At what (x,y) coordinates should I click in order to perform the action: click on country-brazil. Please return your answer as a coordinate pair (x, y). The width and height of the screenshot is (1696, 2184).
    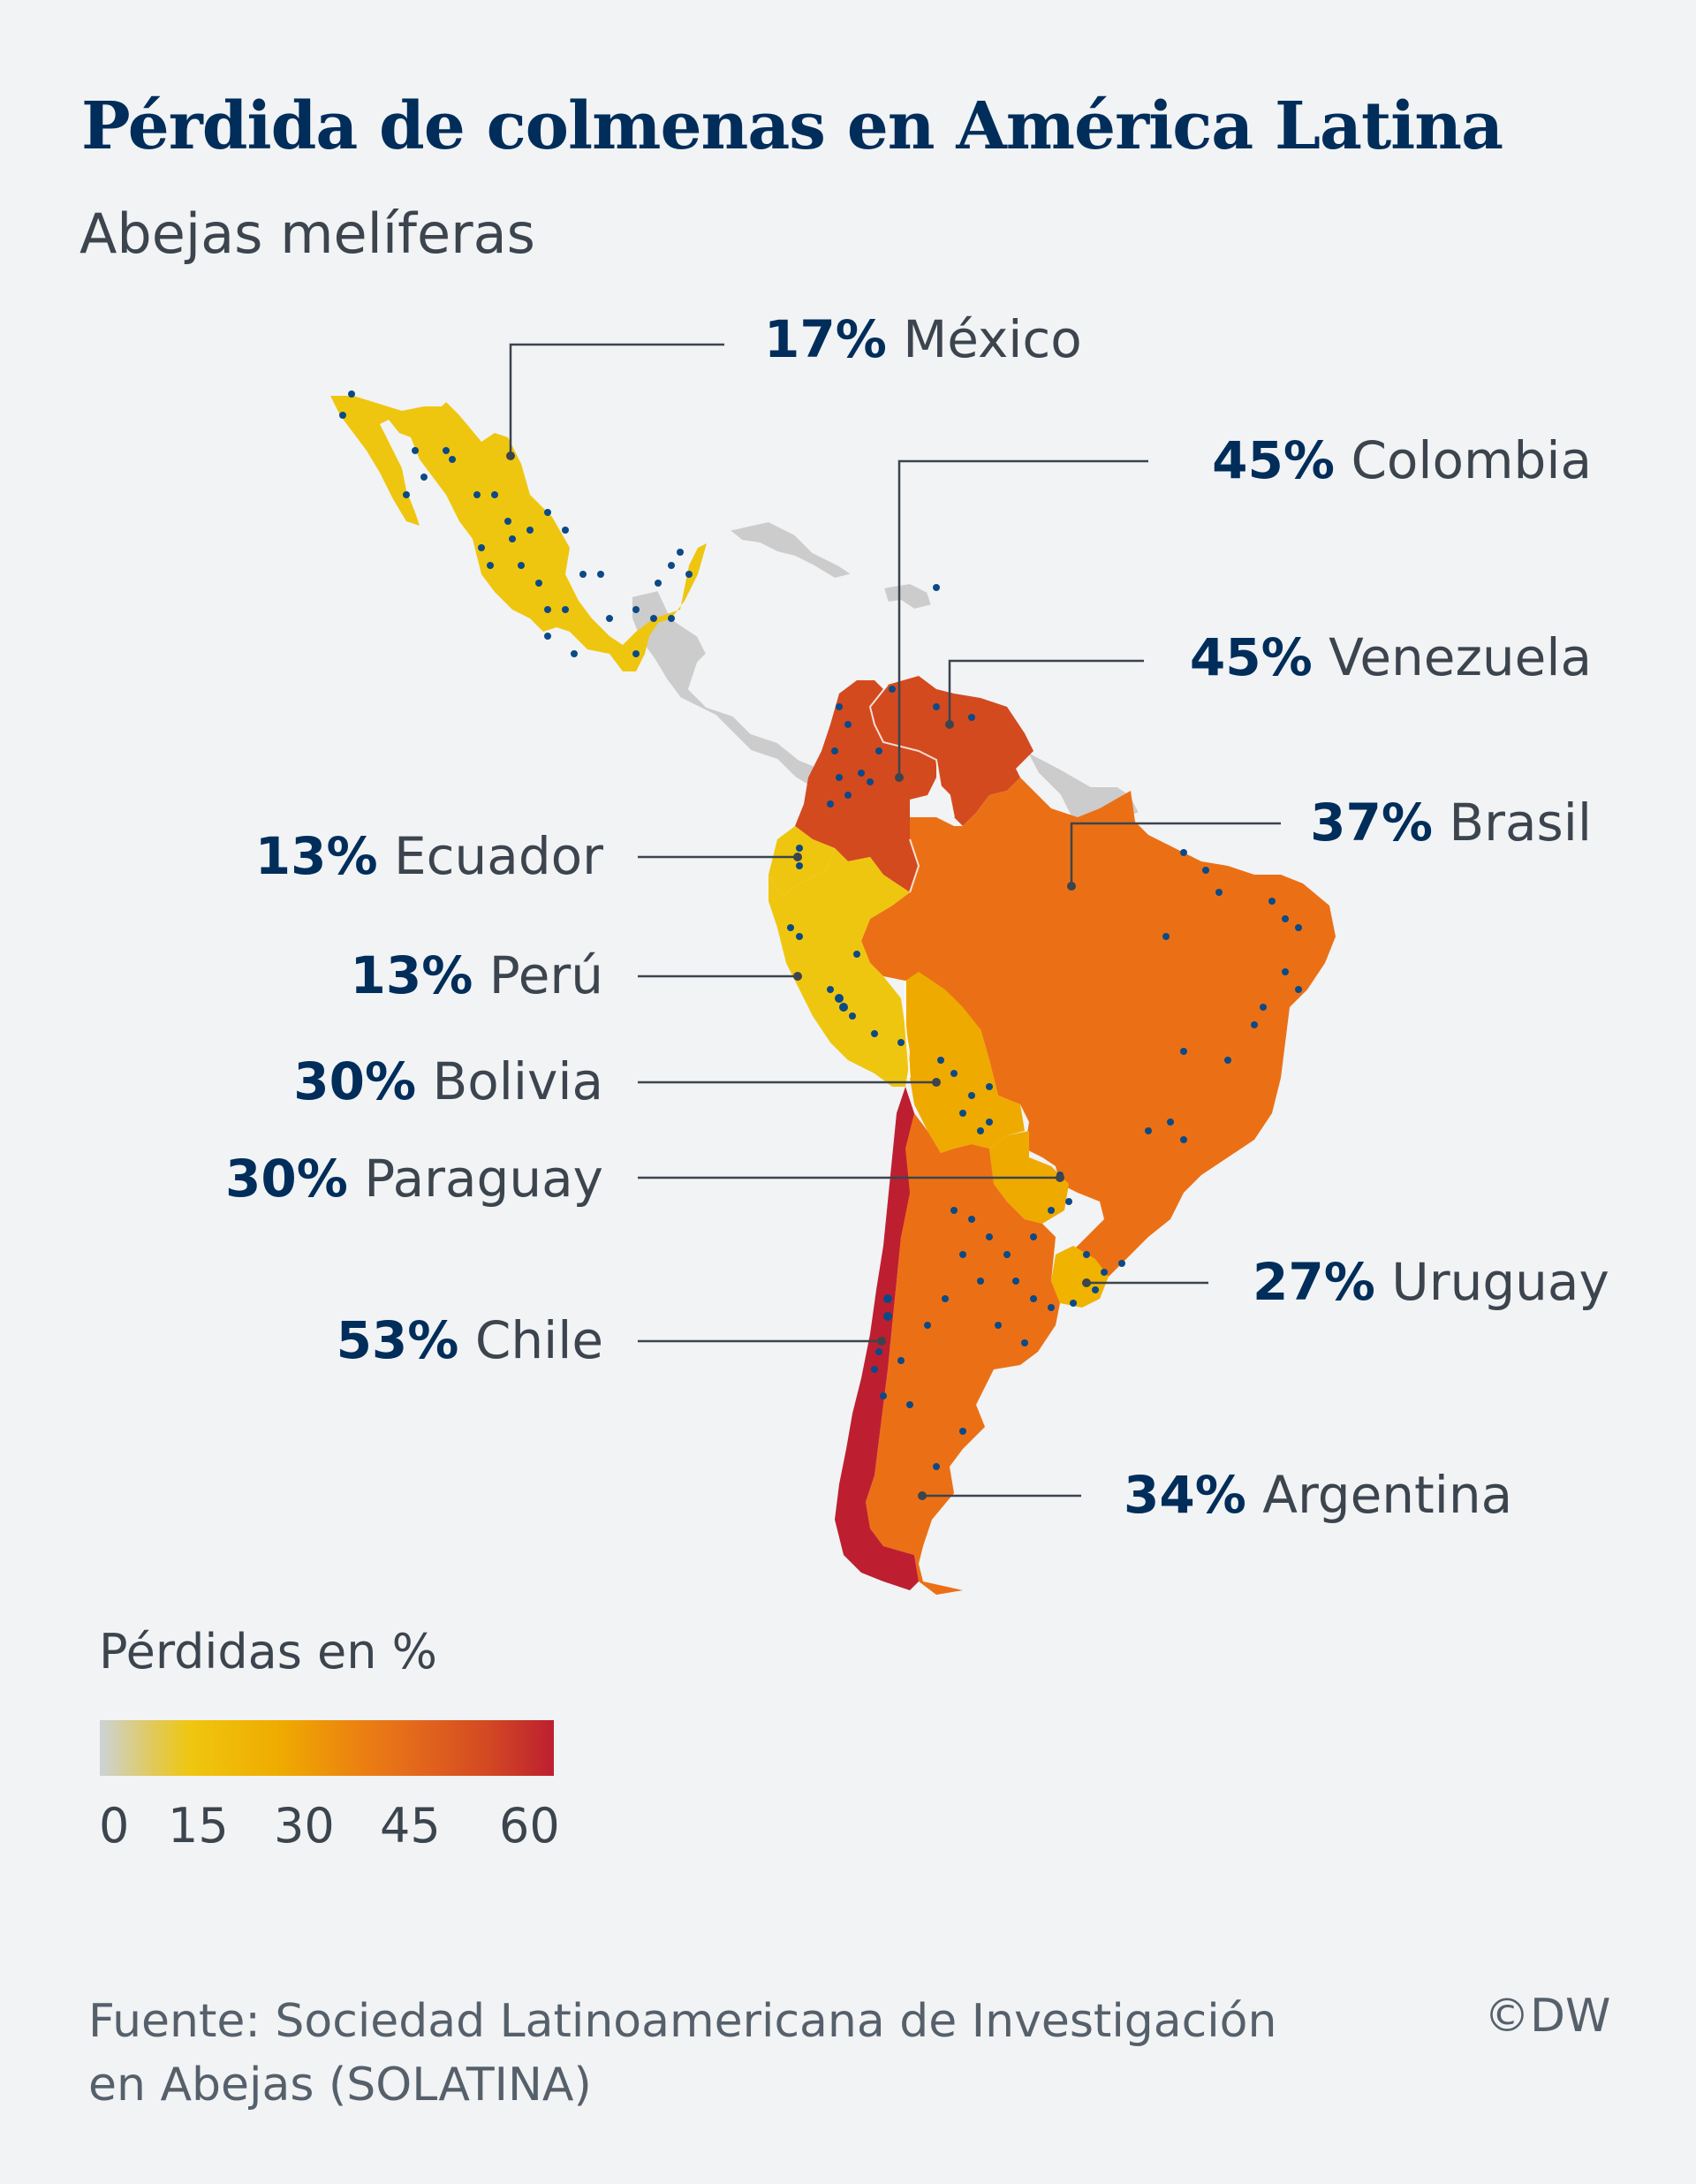
    Looking at the image, I should click on (1098, 1033).